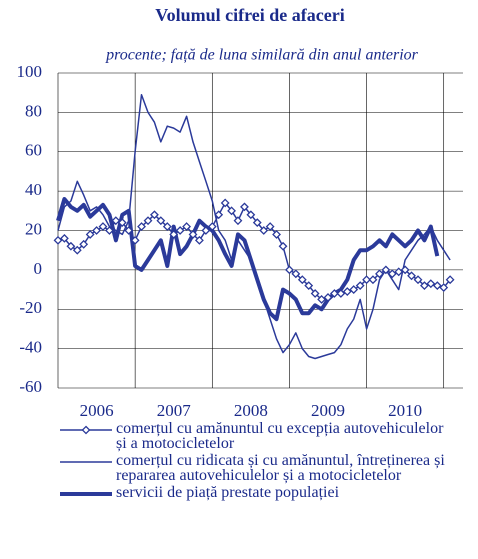 The height and width of the screenshot is (559, 478). Describe the element at coordinates (174, 410) in the screenshot. I see `x-tick-label: 2007` at that location.